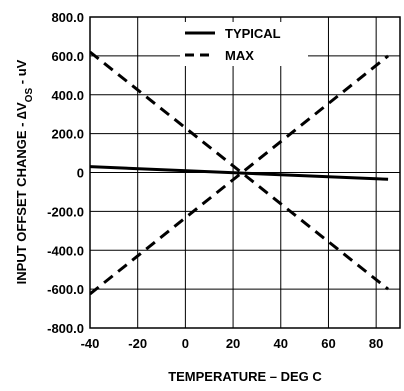 The height and width of the screenshot is (391, 404). I want to click on y-tick-label: 200.0, so click(67, 134).